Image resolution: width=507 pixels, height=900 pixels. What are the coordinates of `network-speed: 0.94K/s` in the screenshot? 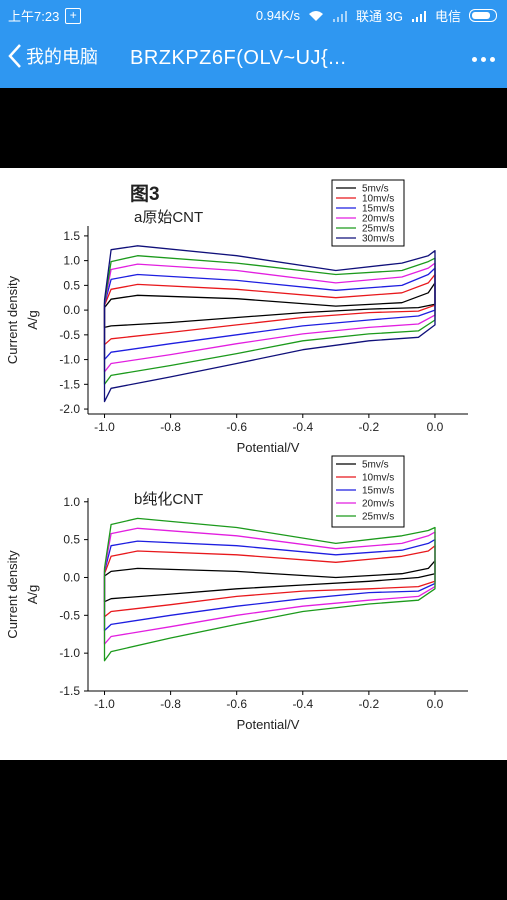 It's located at (278, 15).